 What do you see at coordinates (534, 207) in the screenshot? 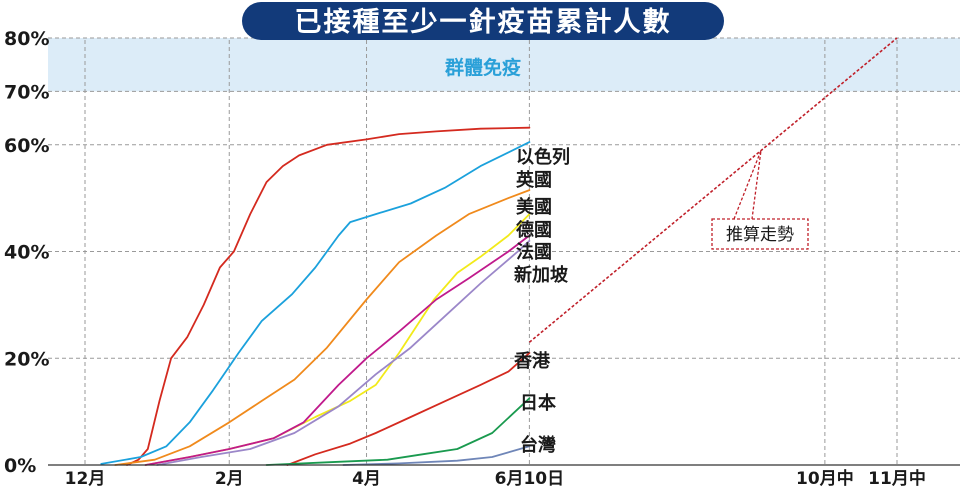
I see `series-label-美國: 美國` at bounding box center [534, 207].